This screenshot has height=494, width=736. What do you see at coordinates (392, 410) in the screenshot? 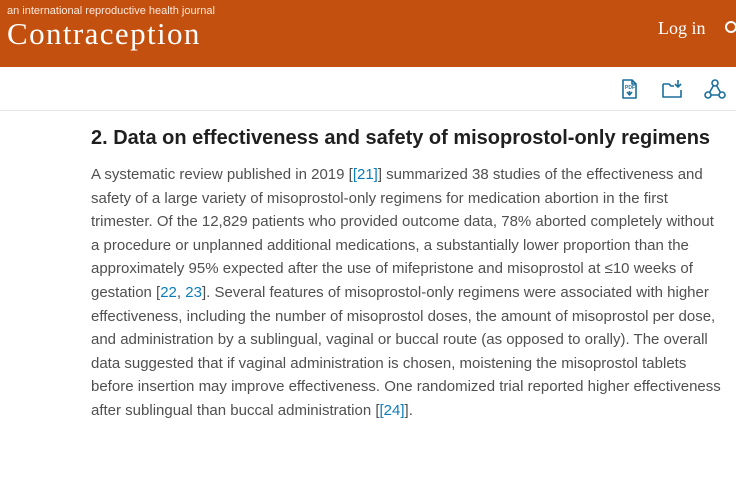
I see `reference-link-24: [24]` at bounding box center [392, 410].